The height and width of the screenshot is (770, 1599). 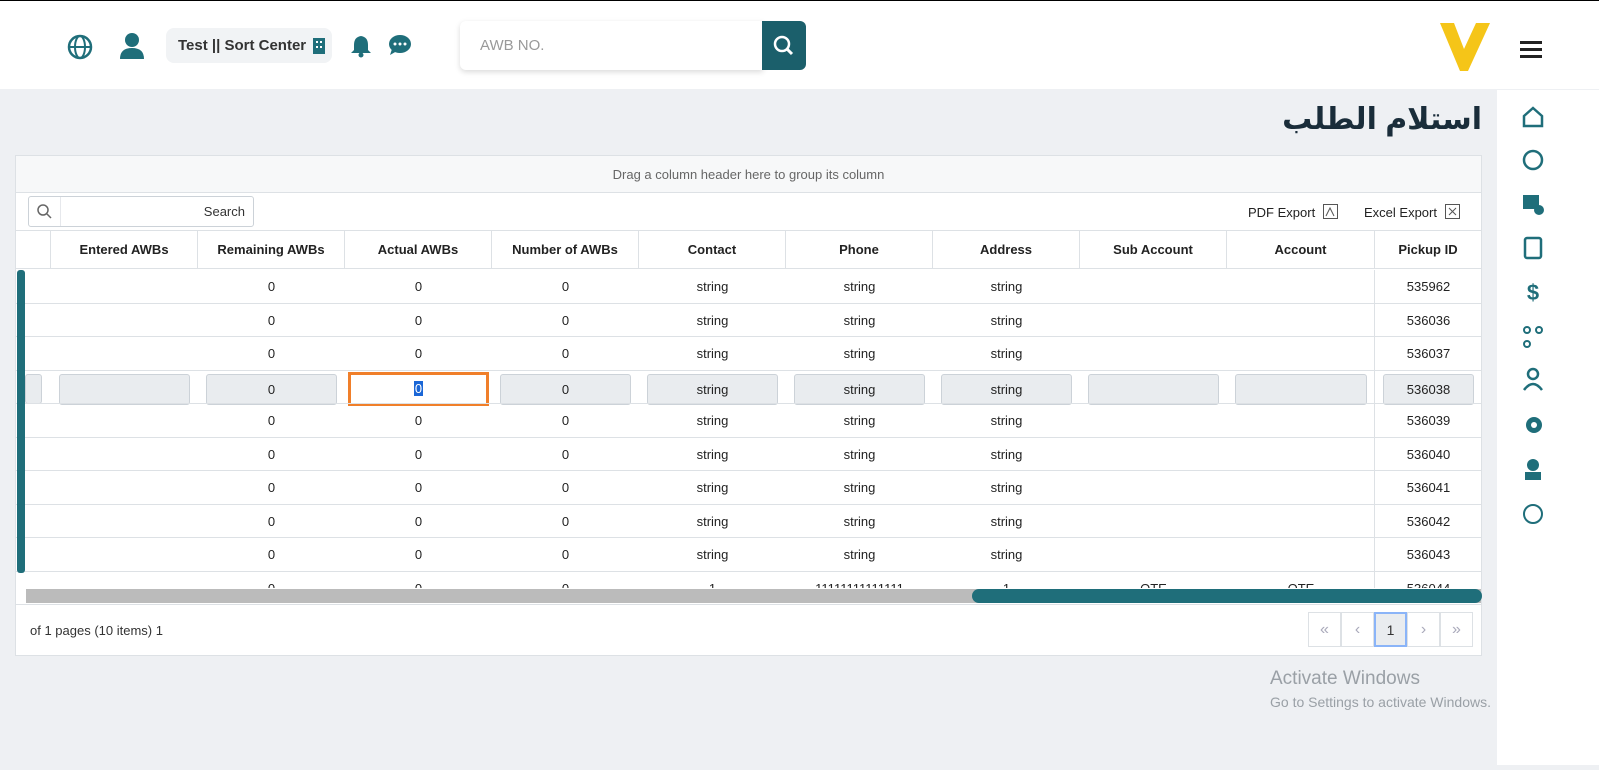 What do you see at coordinates (418, 249) in the screenshot?
I see `column-header: Actual AWBs` at bounding box center [418, 249].